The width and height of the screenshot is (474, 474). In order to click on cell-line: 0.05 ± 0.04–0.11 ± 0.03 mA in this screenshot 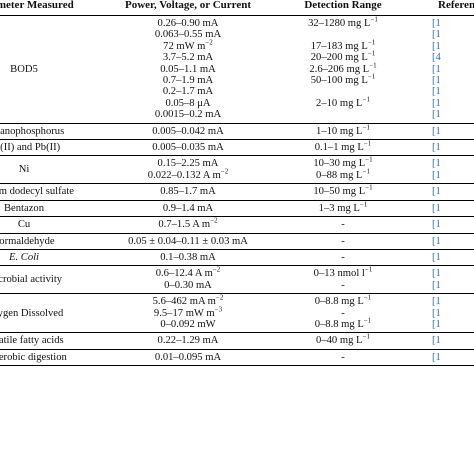, I will do `click(188, 241)`.